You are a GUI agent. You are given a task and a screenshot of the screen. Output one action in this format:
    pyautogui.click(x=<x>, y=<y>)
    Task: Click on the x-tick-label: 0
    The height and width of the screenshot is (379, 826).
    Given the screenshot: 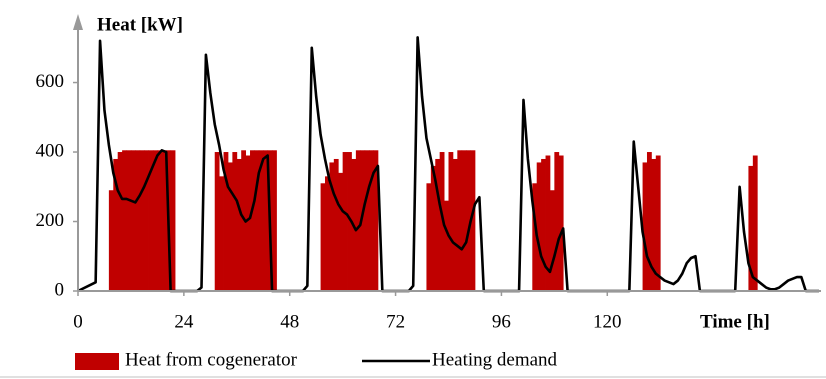 What is the action you would take?
    pyautogui.click(x=78, y=321)
    